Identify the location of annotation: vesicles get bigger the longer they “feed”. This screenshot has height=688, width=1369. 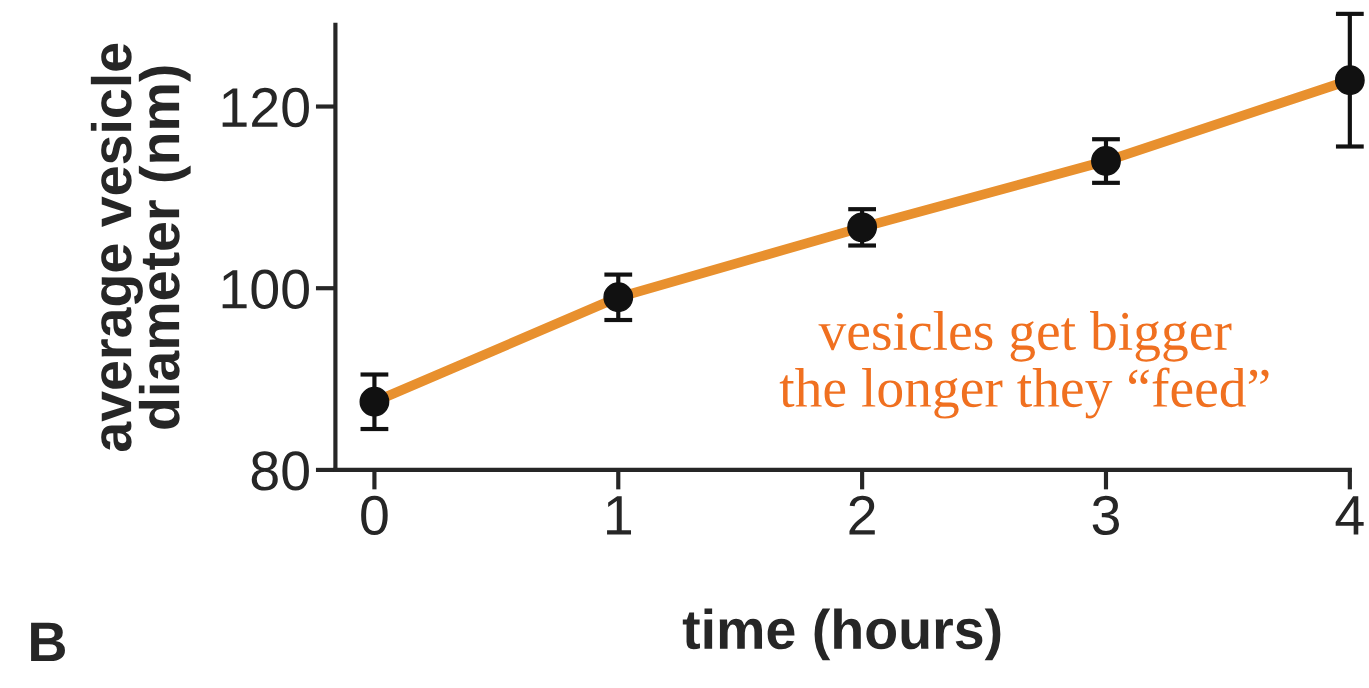
(1024, 365).